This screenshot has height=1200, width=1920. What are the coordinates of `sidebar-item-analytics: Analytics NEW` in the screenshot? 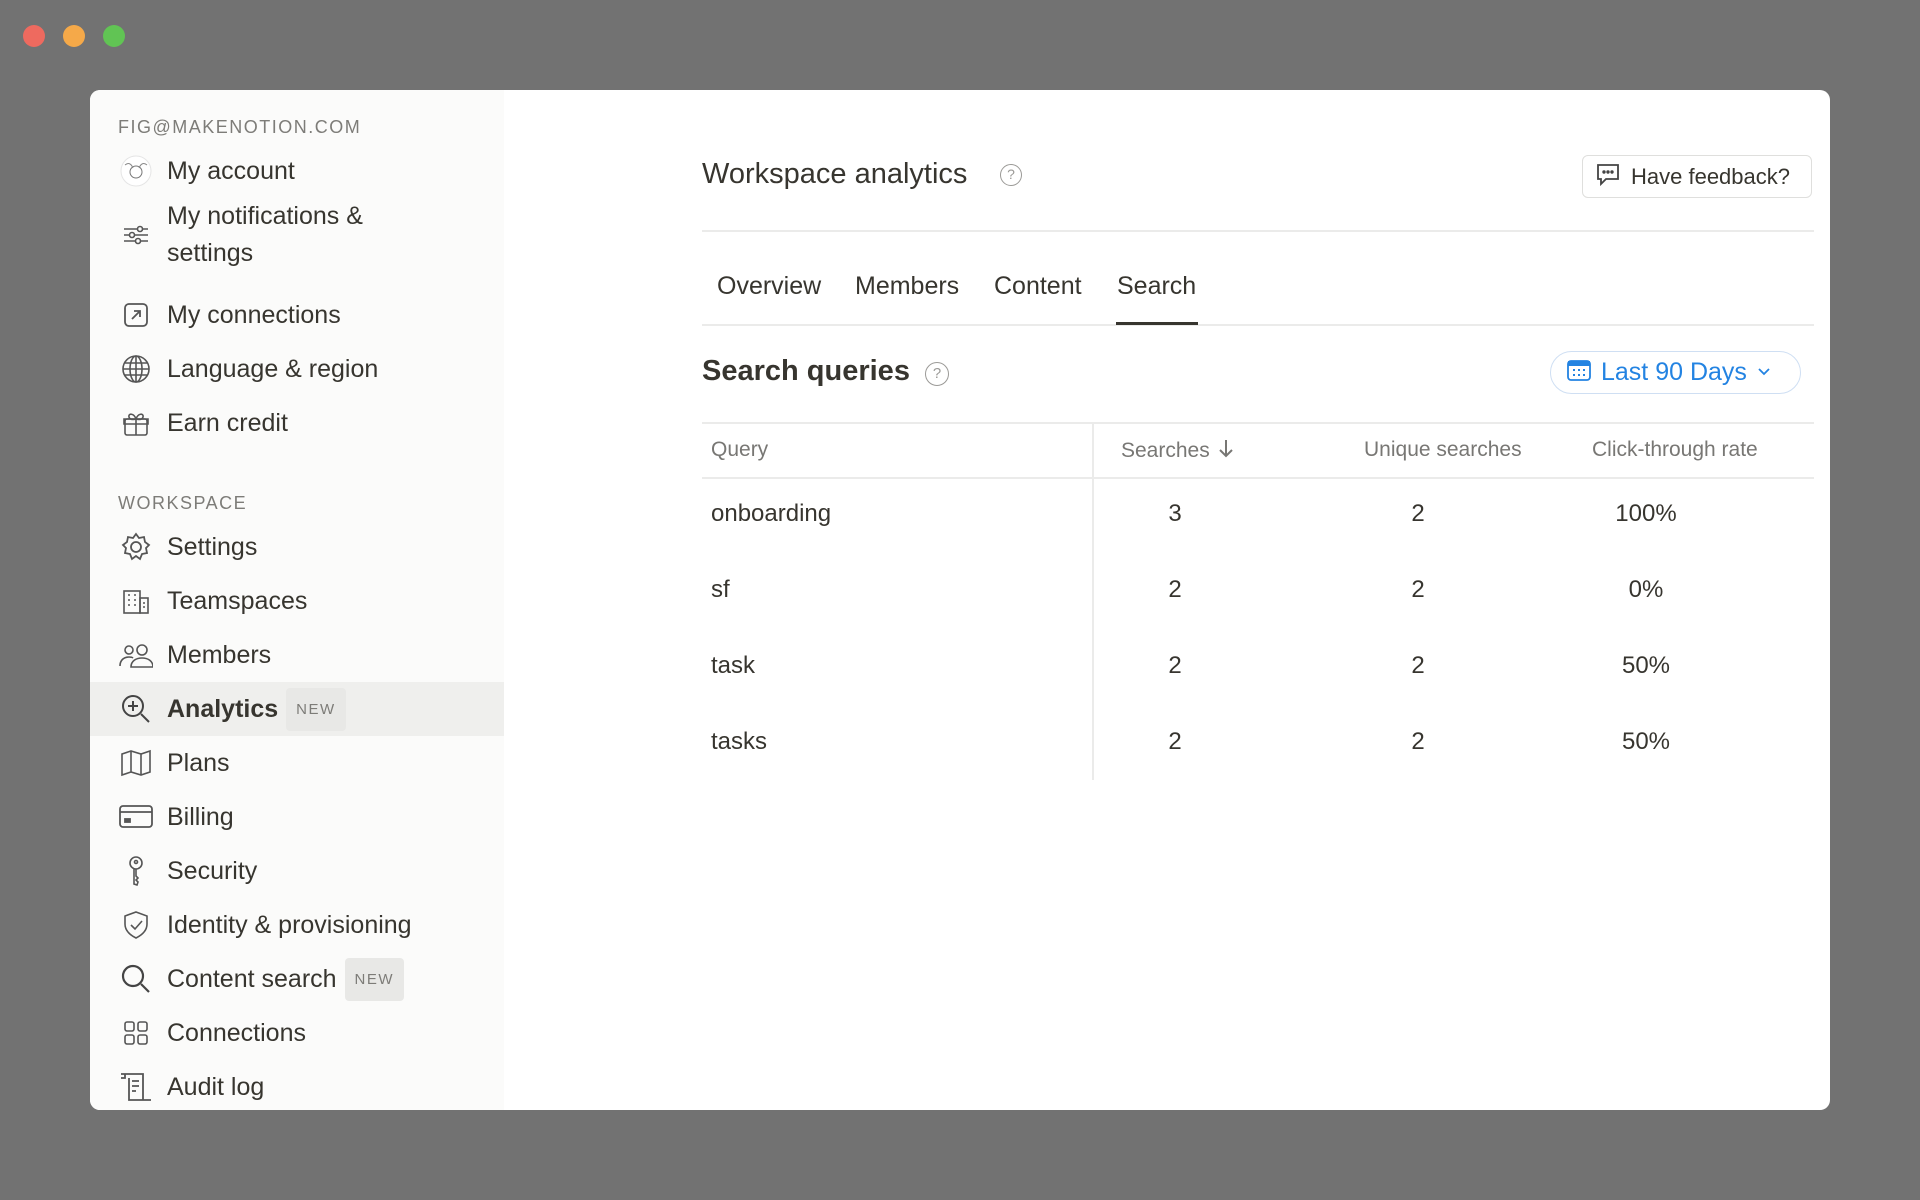 It's located at (297, 709).